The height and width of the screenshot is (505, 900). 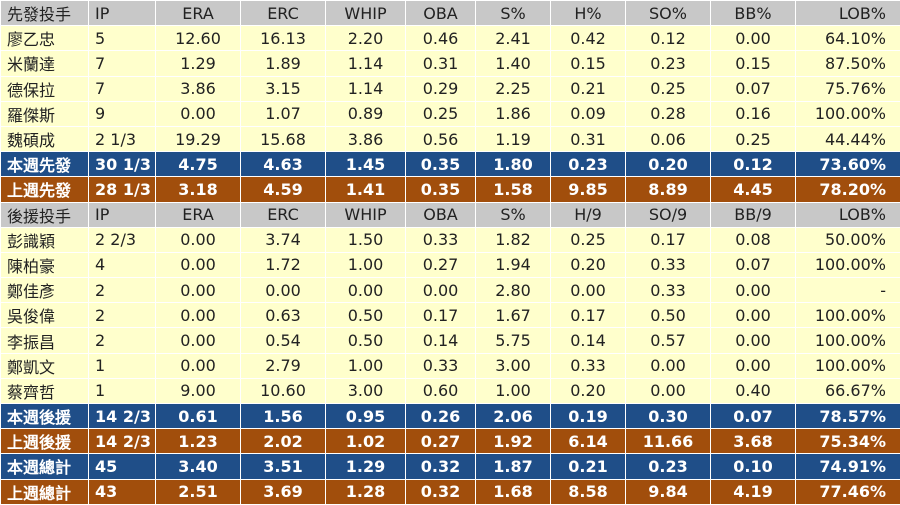 What do you see at coordinates (198, 491) in the screenshot?
I see `cell: 2.51` at bounding box center [198, 491].